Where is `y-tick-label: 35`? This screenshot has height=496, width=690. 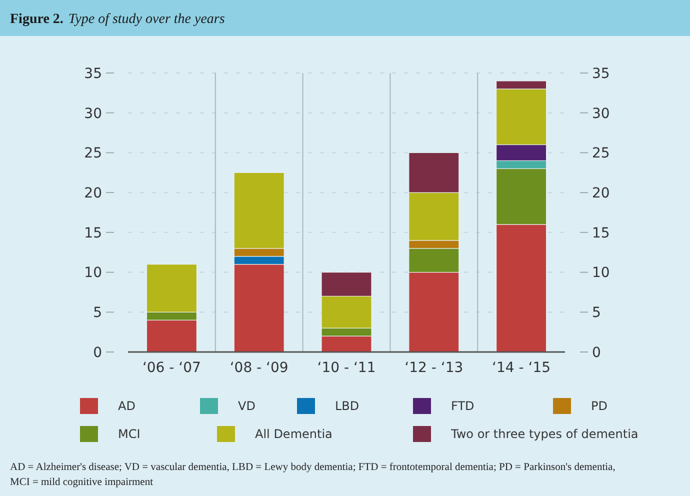 y-tick-label: 35 is located at coordinates (93, 74).